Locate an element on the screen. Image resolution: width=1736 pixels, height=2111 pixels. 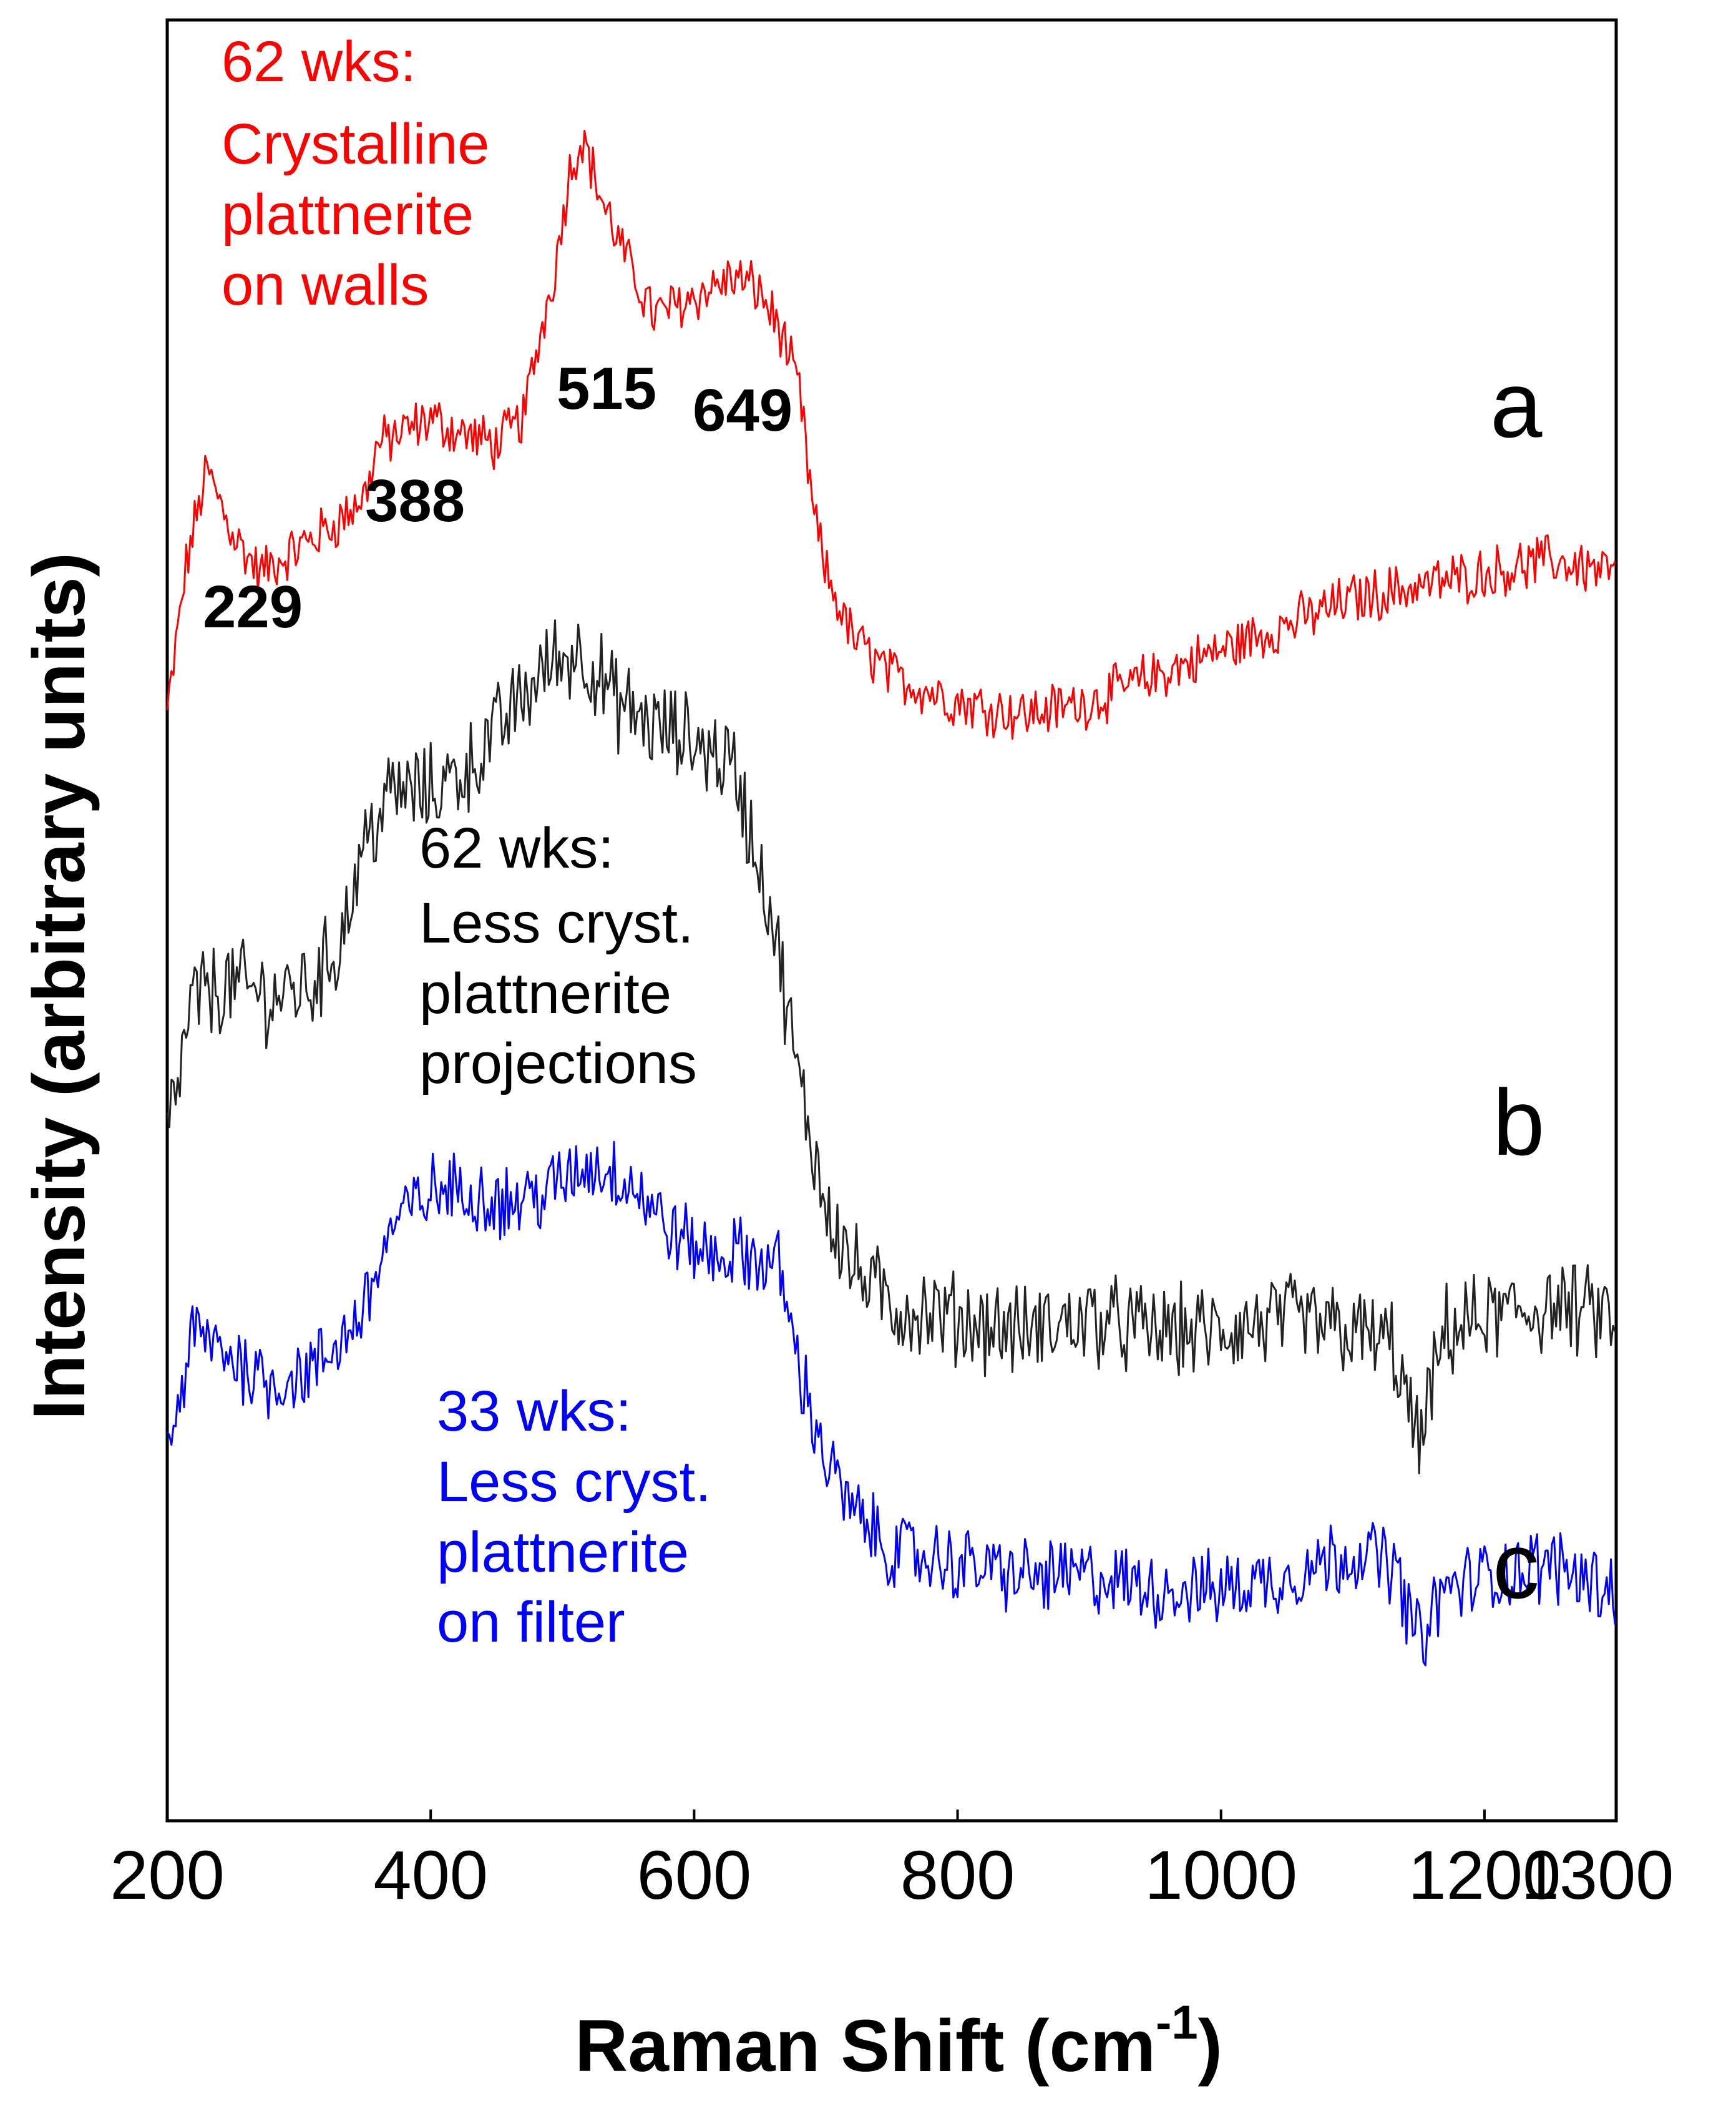
annotation-b-line-4: projections is located at coordinates (558, 1063).